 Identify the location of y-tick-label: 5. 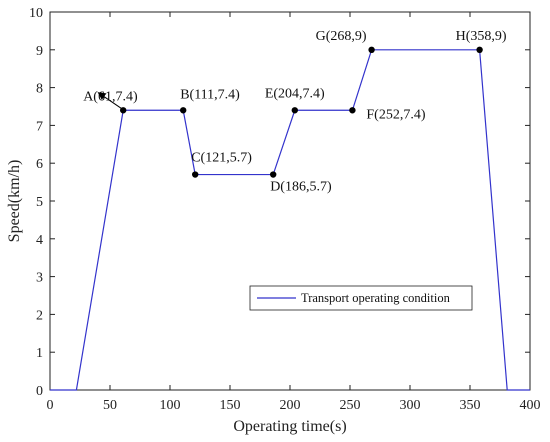
(39, 202).